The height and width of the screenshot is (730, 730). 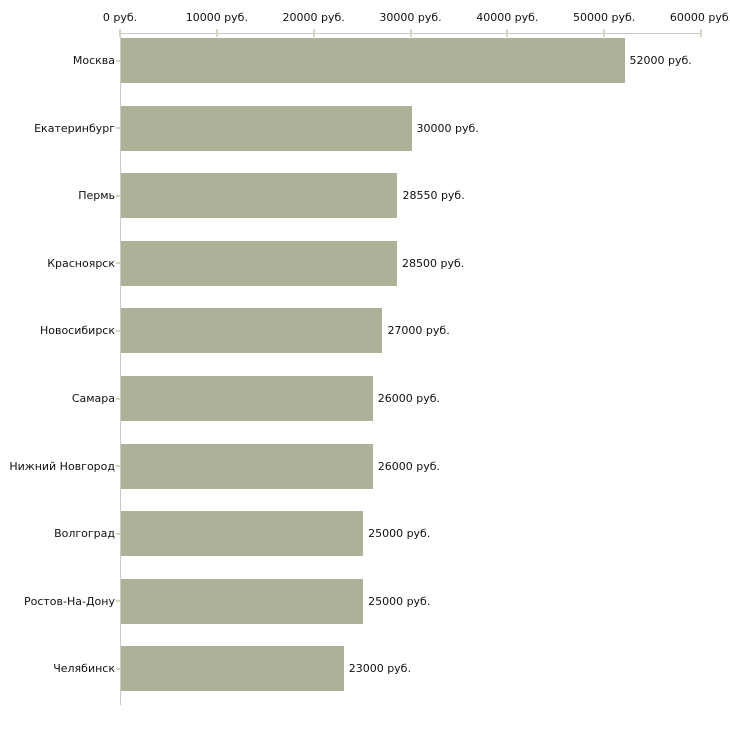 What do you see at coordinates (120, 17) in the screenshot?
I see `x-axis-tick-label: 0 руб.` at bounding box center [120, 17].